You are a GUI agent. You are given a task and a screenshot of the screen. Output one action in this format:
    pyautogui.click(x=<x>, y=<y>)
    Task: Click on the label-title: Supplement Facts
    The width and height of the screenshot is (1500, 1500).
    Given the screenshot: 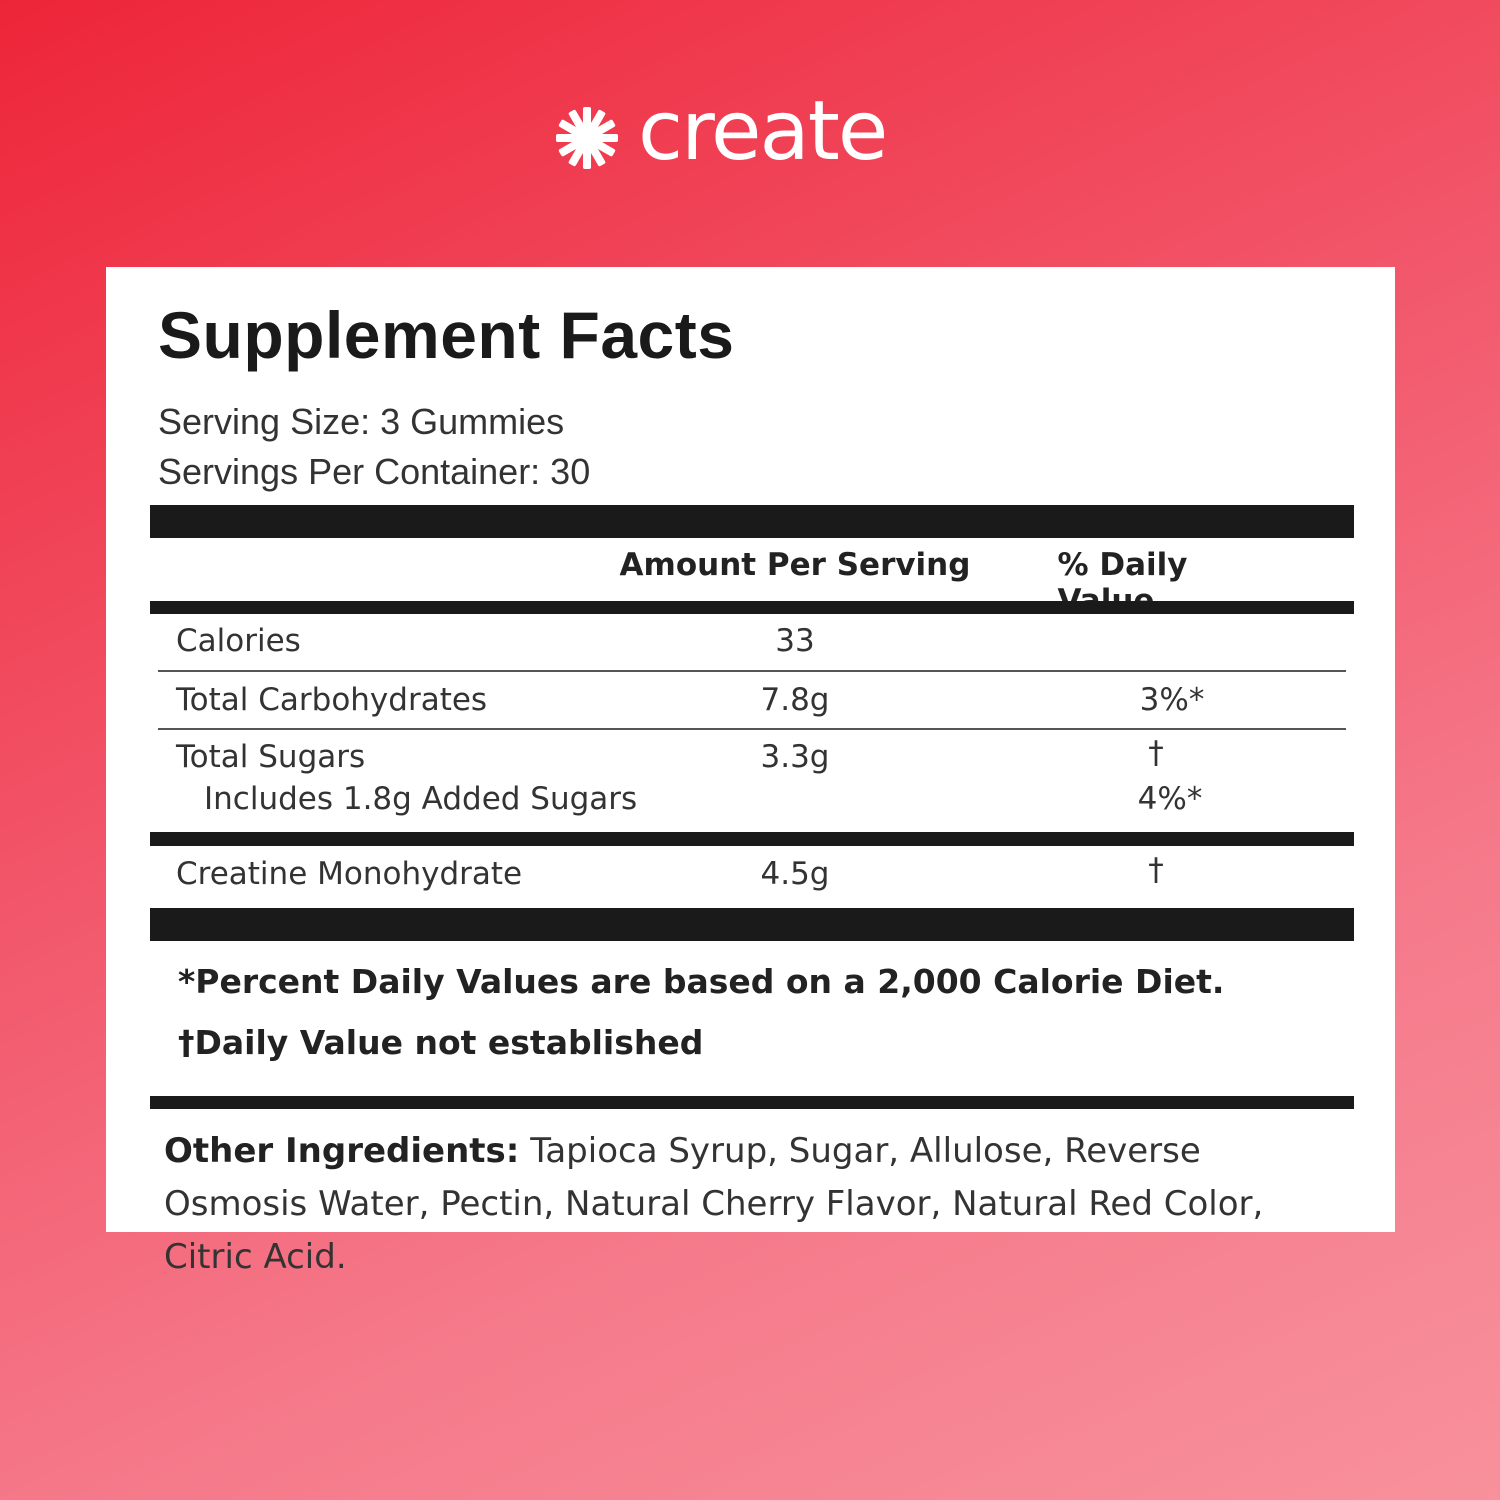 What is the action you would take?
    pyautogui.click(x=446, y=335)
    